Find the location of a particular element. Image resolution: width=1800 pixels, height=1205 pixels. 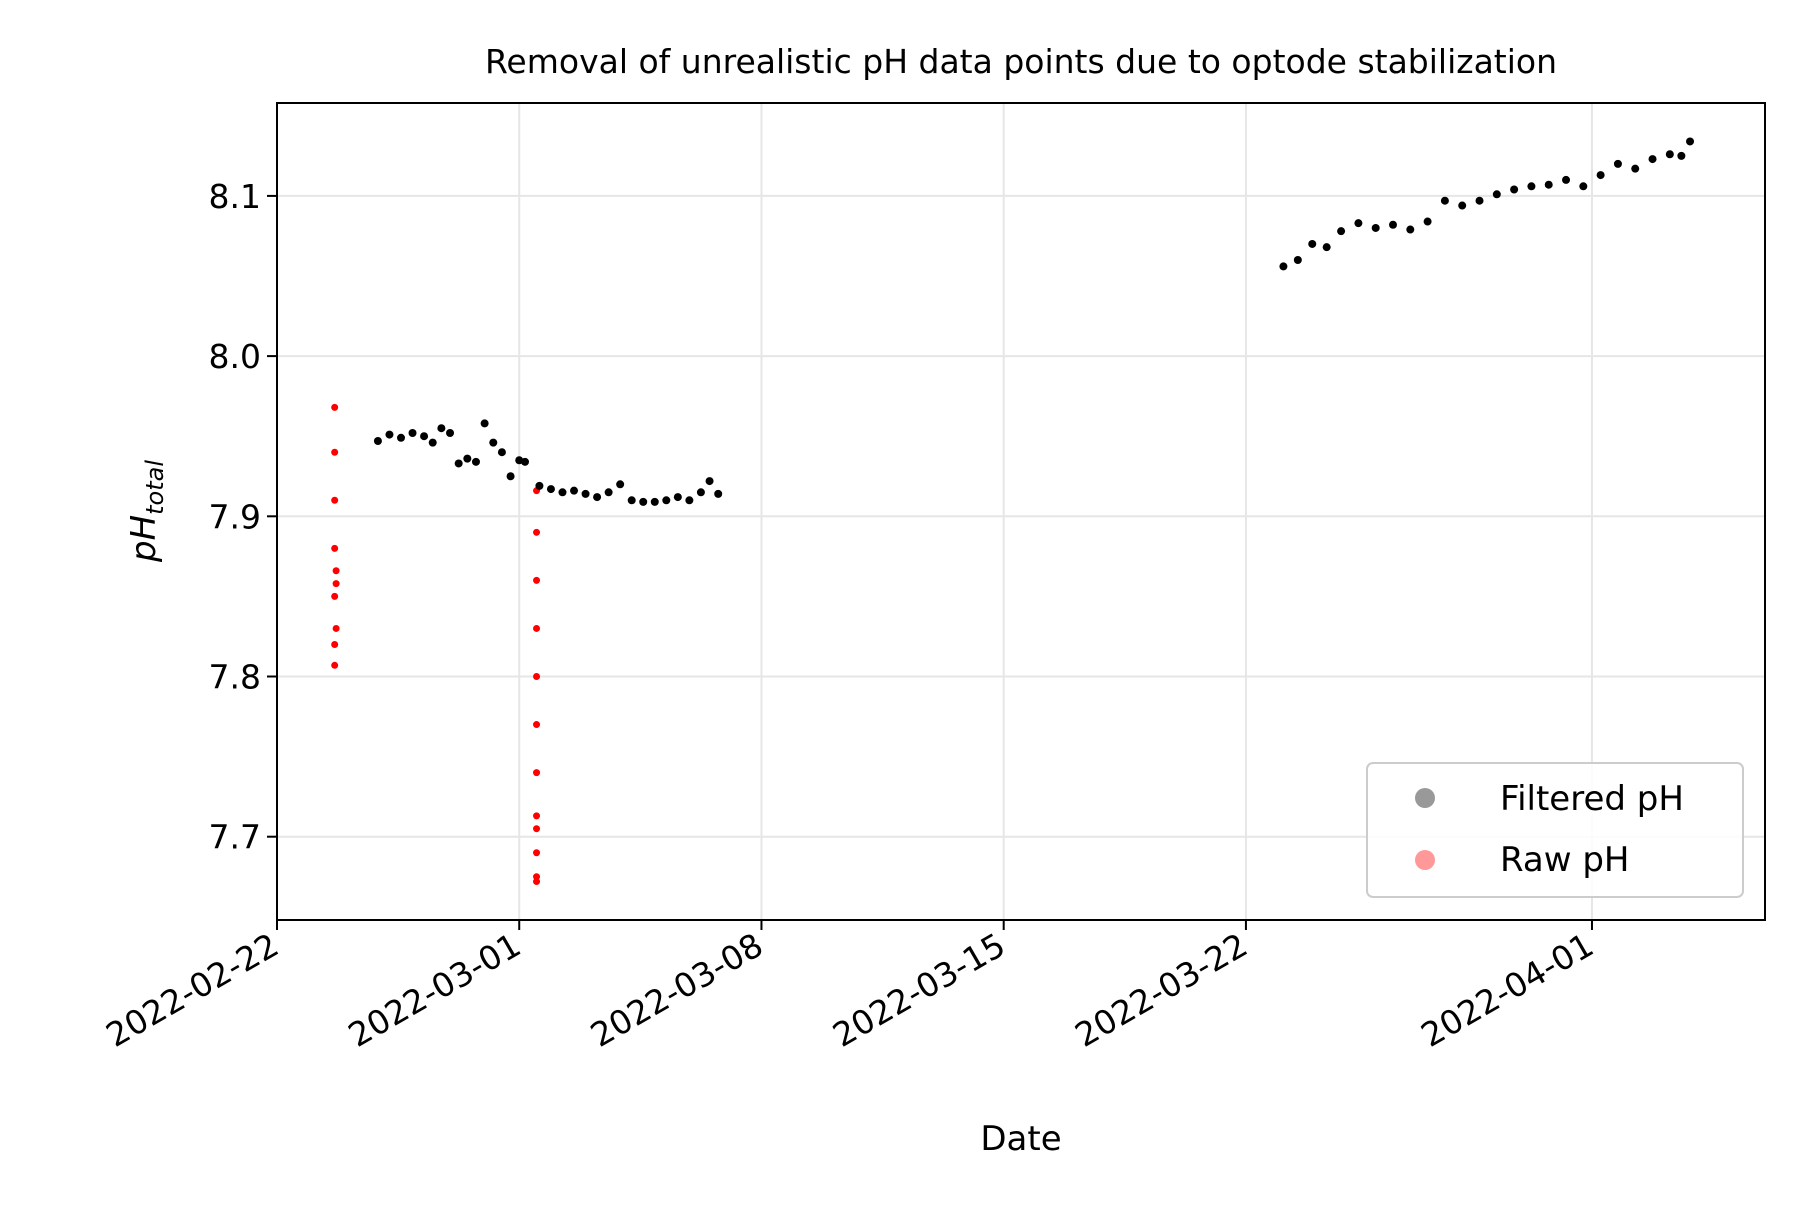

x-tick-label: 2022-04-01 is located at coordinates (1507, 990).